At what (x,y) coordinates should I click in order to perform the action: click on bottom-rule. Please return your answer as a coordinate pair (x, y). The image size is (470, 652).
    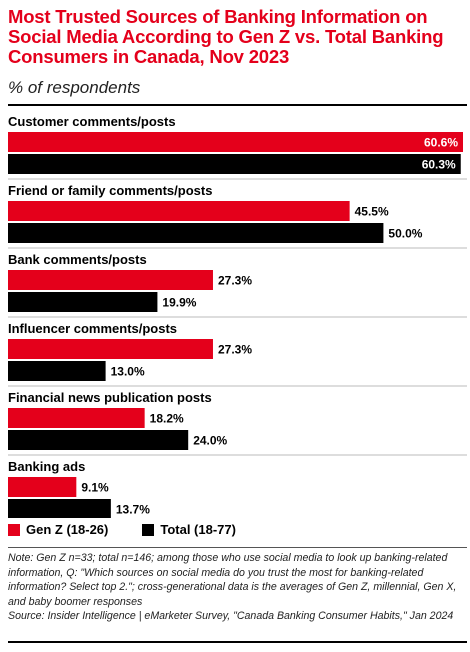
    Looking at the image, I should click on (237, 642).